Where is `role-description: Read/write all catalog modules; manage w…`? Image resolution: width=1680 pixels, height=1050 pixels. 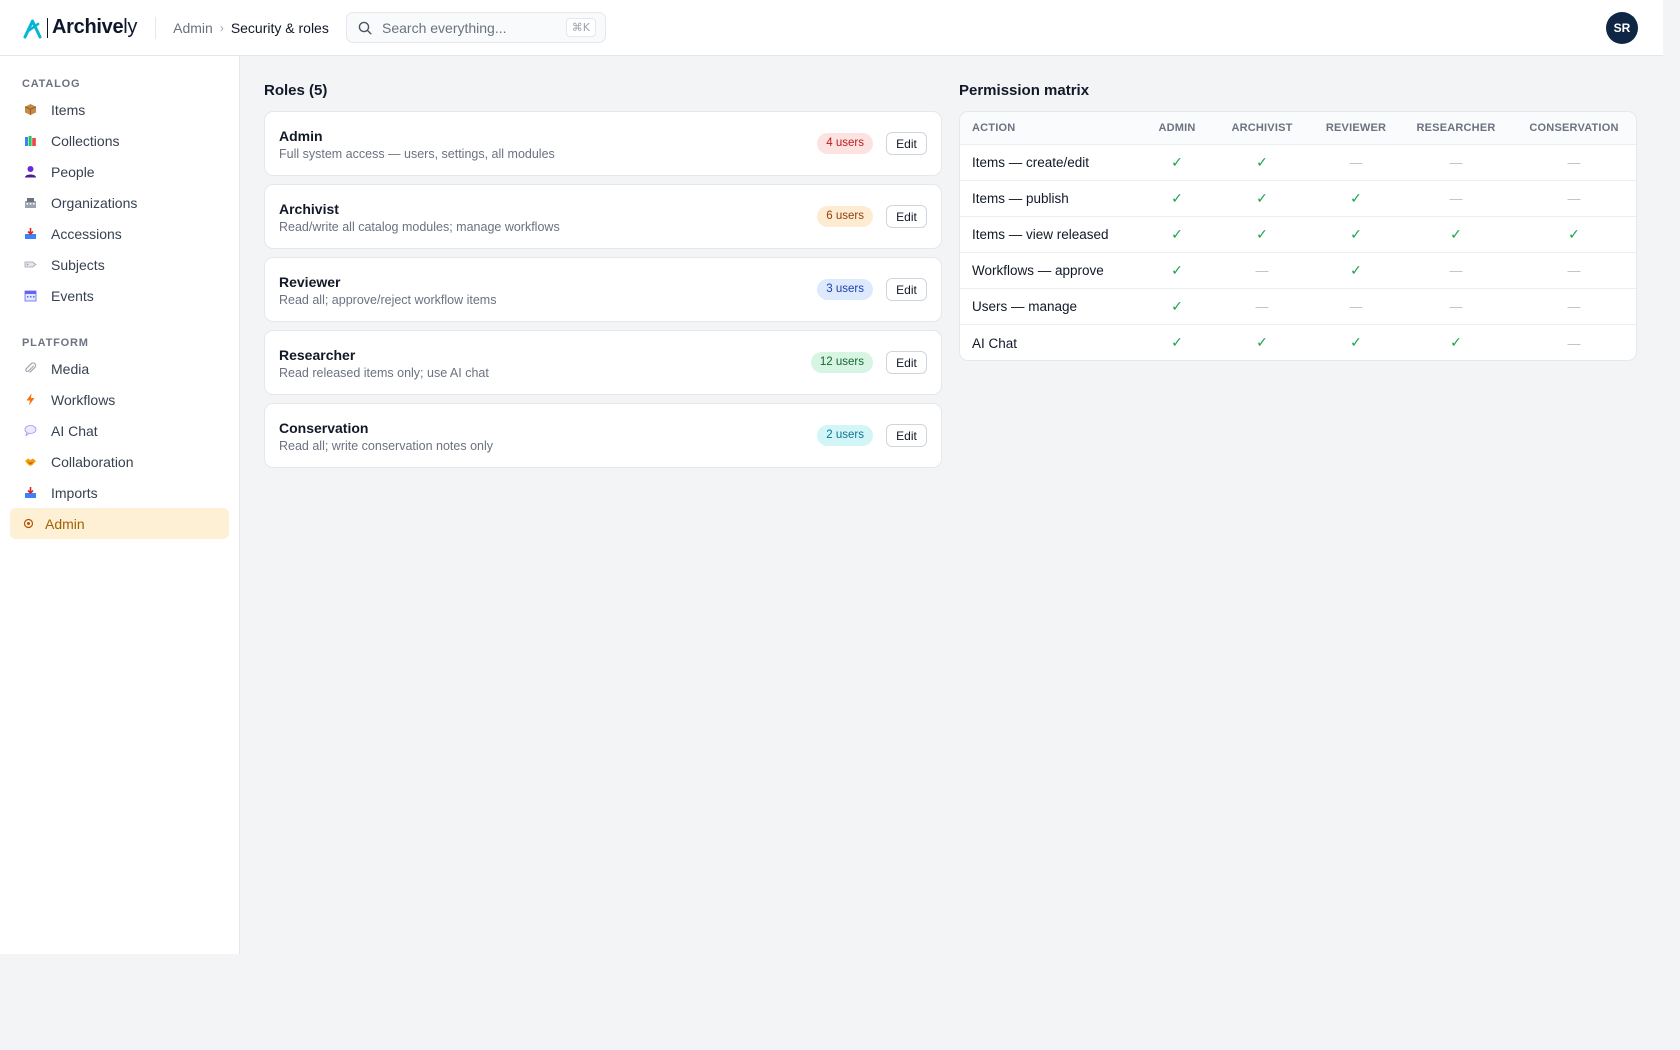 role-description: Read/write all catalog modules; manage w… is located at coordinates (419, 227).